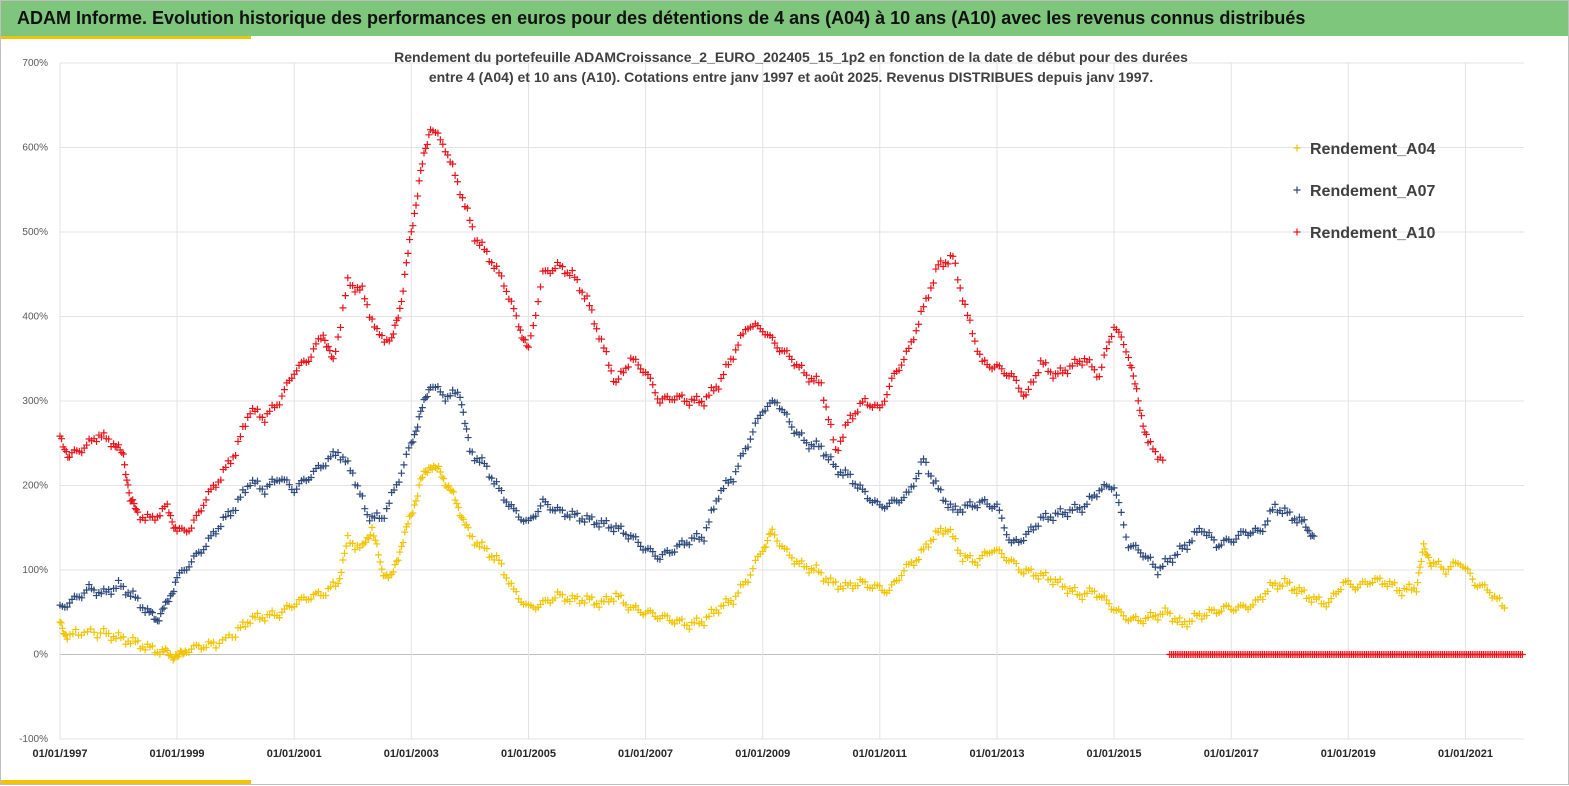 This screenshot has height=786, width=1569. What do you see at coordinates (1372, 149) in the screenshot?
I see `legend-entry: Rendement_A04` at bounding box center [1372, 149].